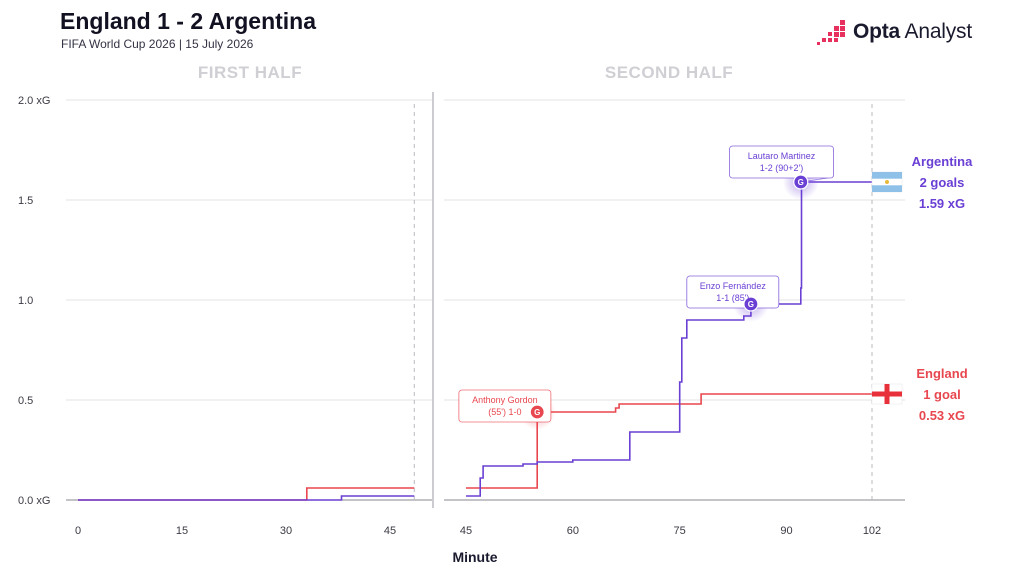  I want to click on brand-text: Opta Analyst, so click(912, 32).